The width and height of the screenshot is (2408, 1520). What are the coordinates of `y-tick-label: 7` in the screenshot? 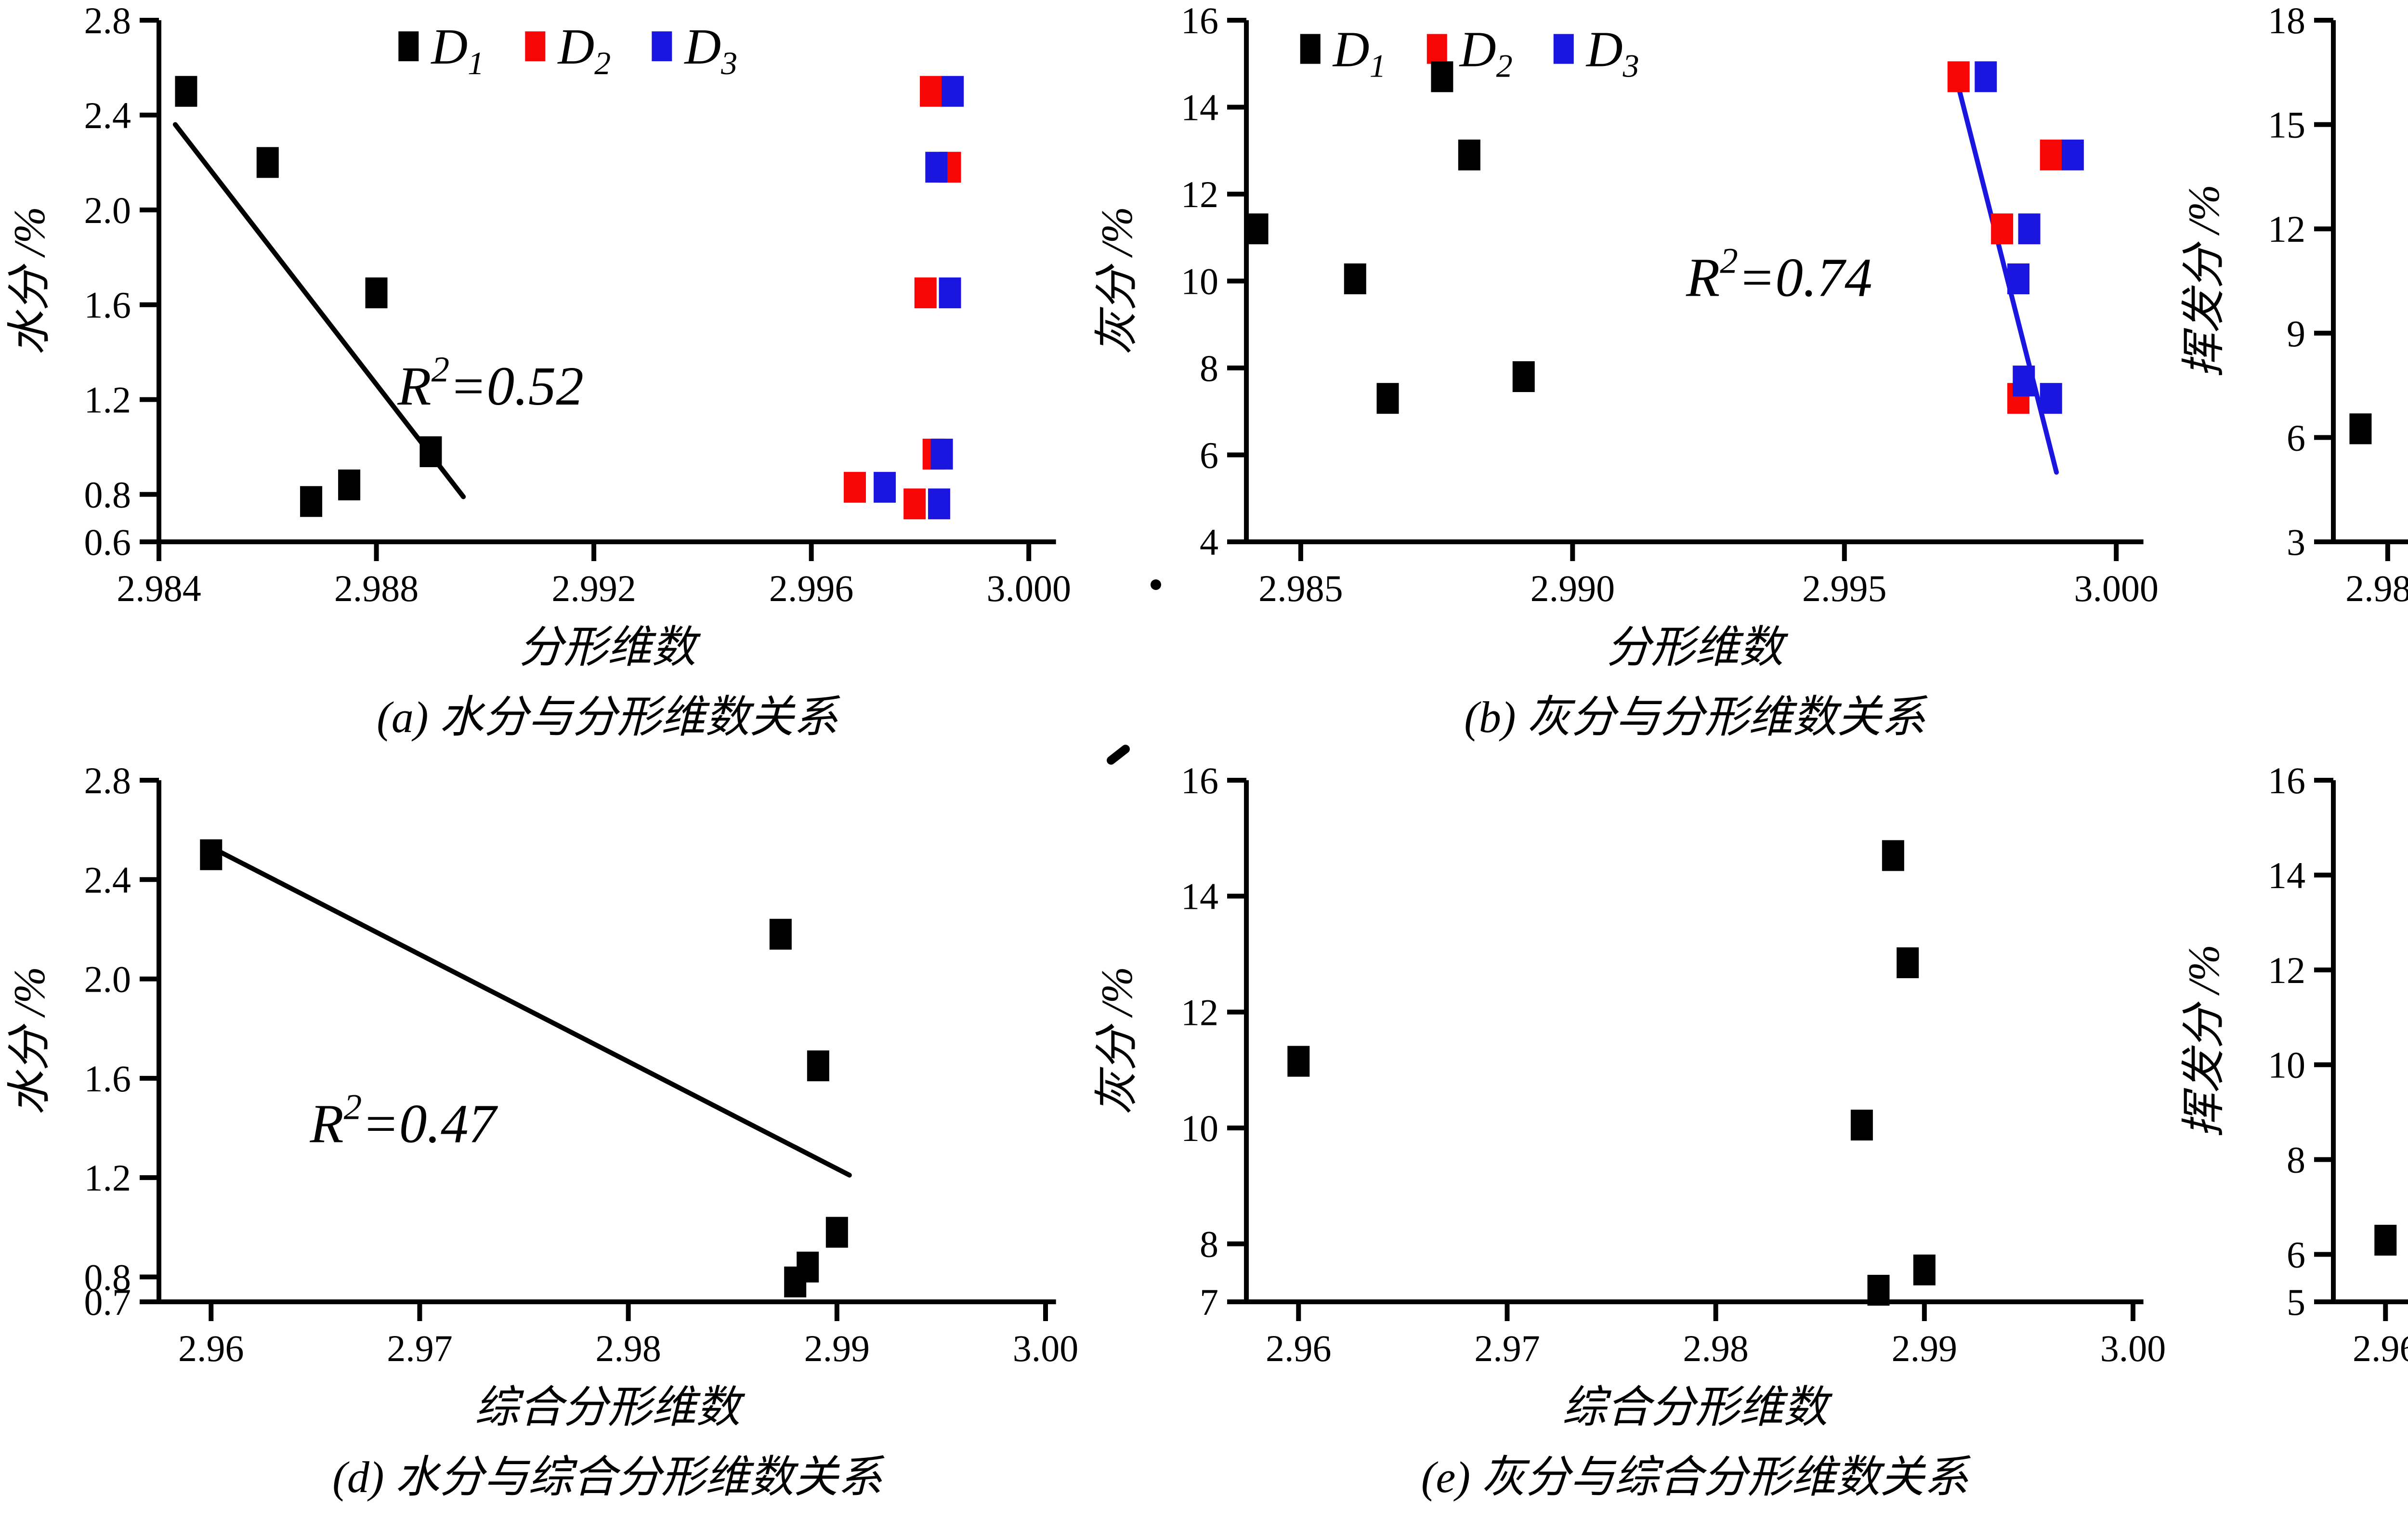 It's located at (1209, 1302).